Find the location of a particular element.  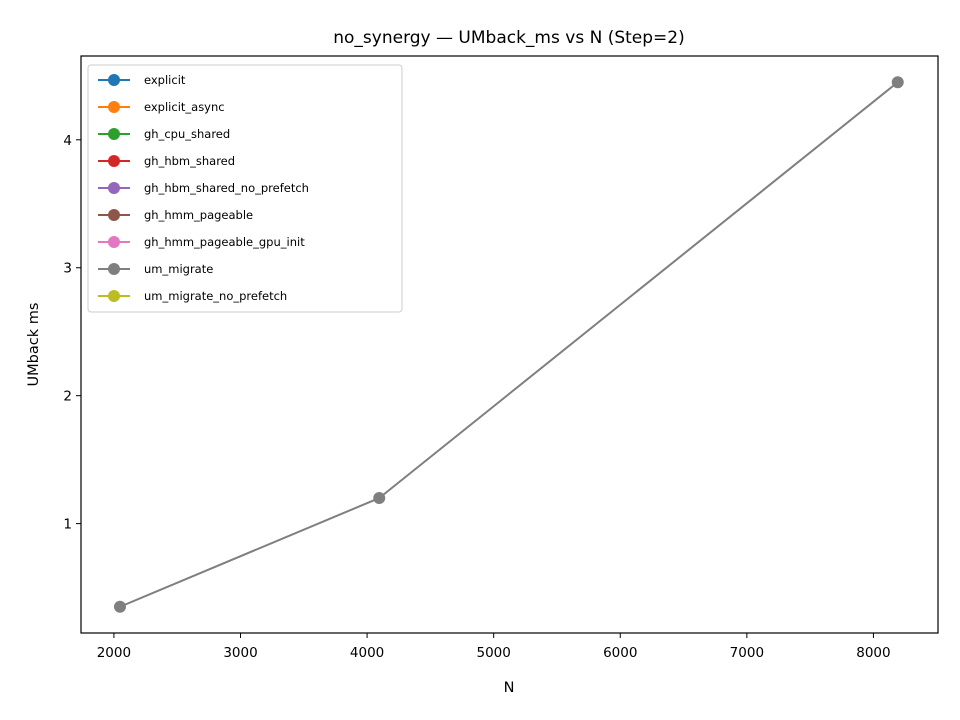

y-tick-label: 2 is located at coordinates (67, 397).